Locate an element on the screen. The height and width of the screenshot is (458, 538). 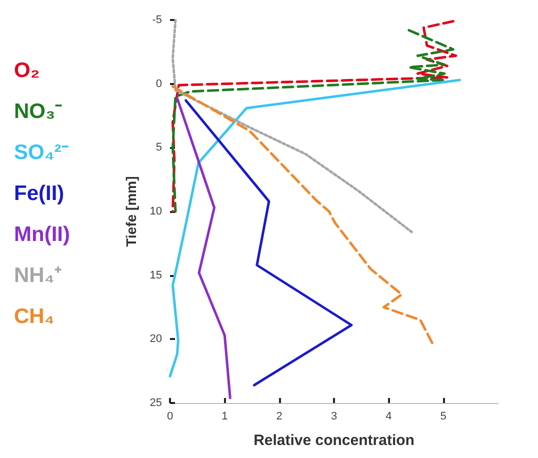
x-tick-label: 4 is located at coordinates (389, 416).